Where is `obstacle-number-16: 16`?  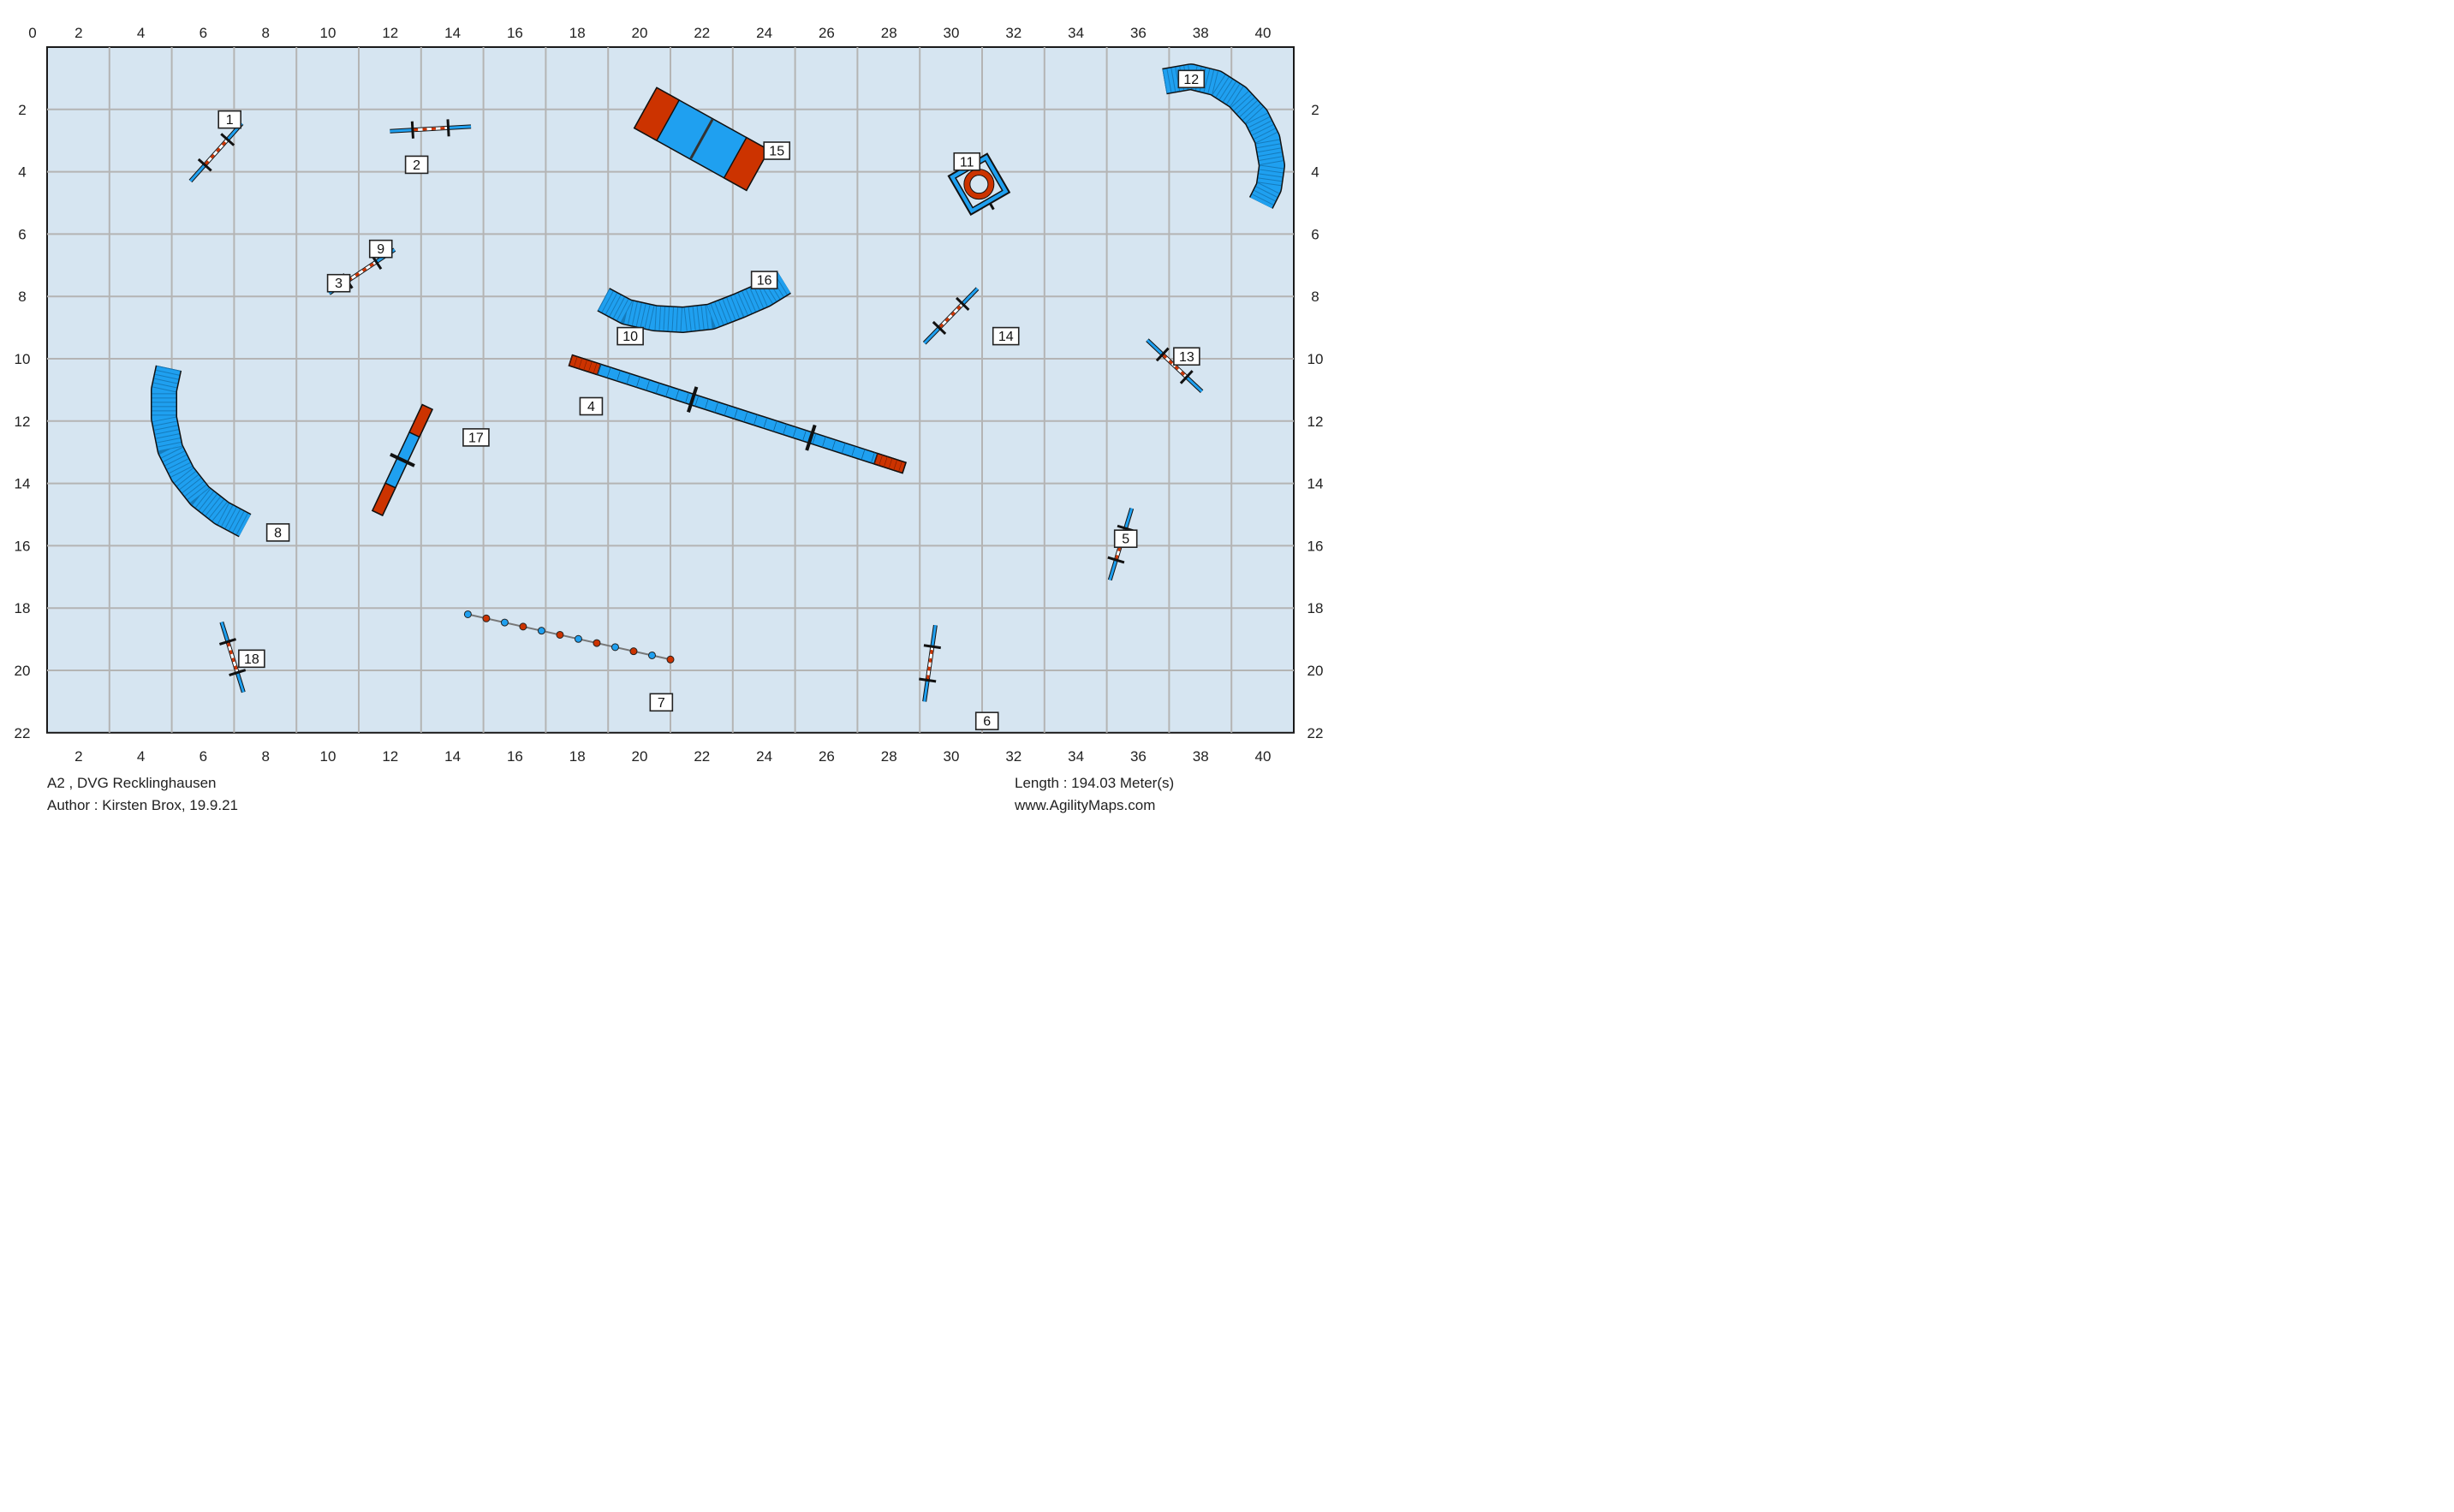
obstacle-number-16: 16 is located at coordinates (764, 280).